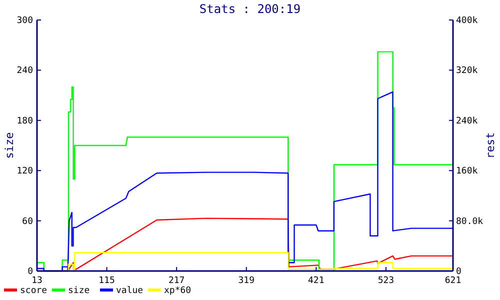 This screenshot has height=300, width=500. Describe the element at coordinates (24, 171) in the screenshot. I see `y-tick-label: 120` at that location.